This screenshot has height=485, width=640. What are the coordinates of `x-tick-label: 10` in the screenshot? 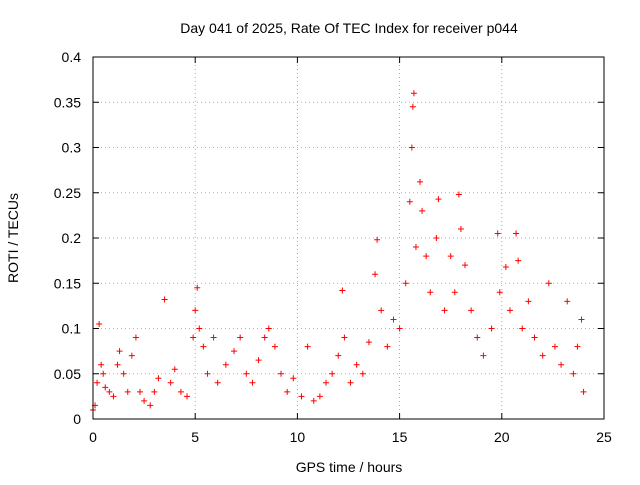 It's located at (298, 437).